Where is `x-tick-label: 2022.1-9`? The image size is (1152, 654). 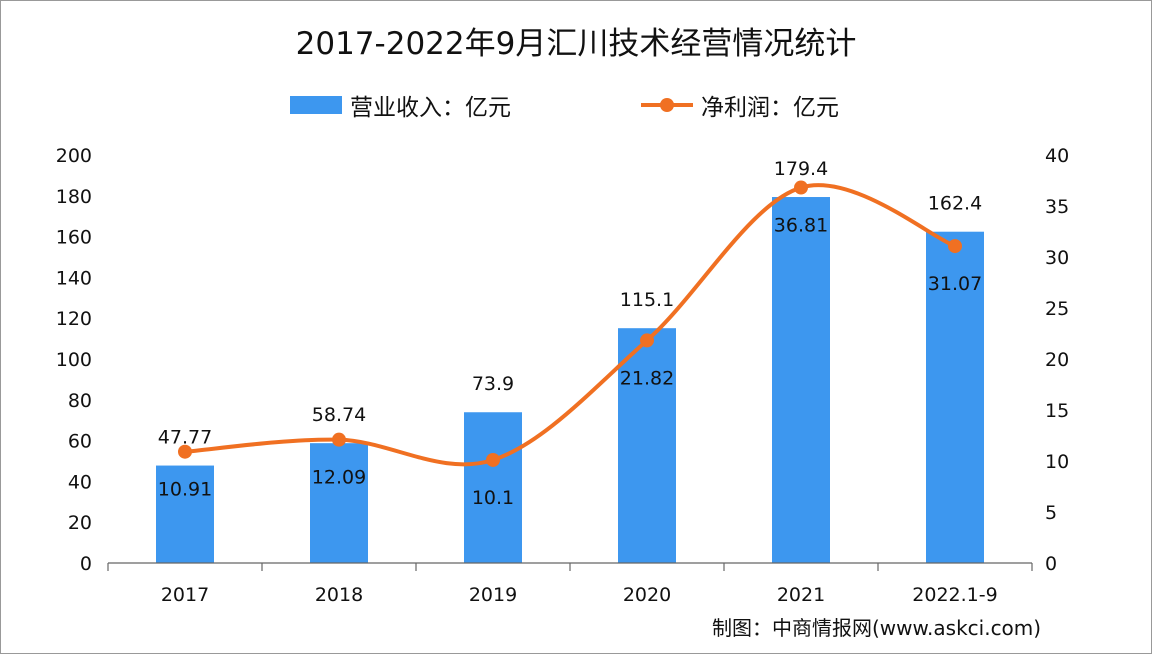 x-tick-label: 2022.1-9 is located at coordinates (954, 595).